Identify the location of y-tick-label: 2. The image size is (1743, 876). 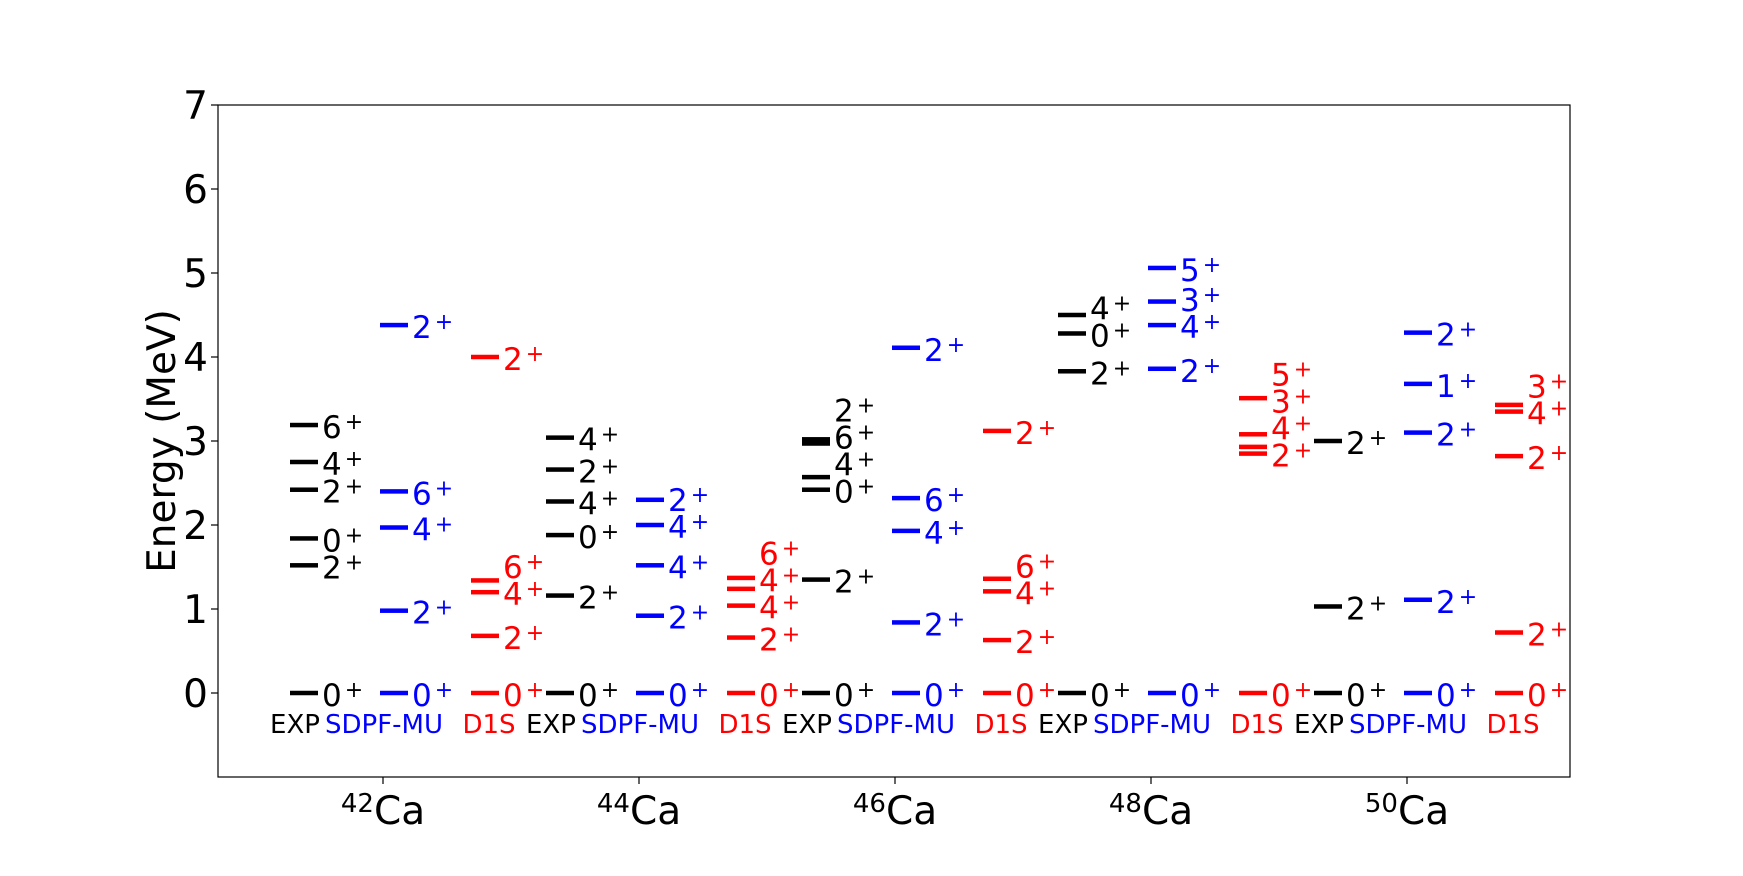
(195, 526).